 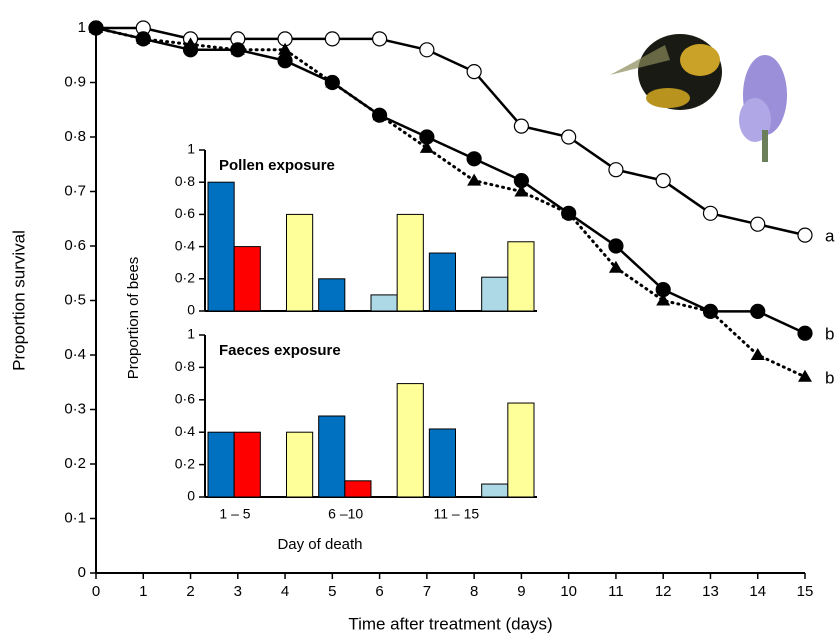 What do you see at coordinates (568, 591) in the screenshot?
I see `x-tick-label: 10` at bounding box center [568, 591].